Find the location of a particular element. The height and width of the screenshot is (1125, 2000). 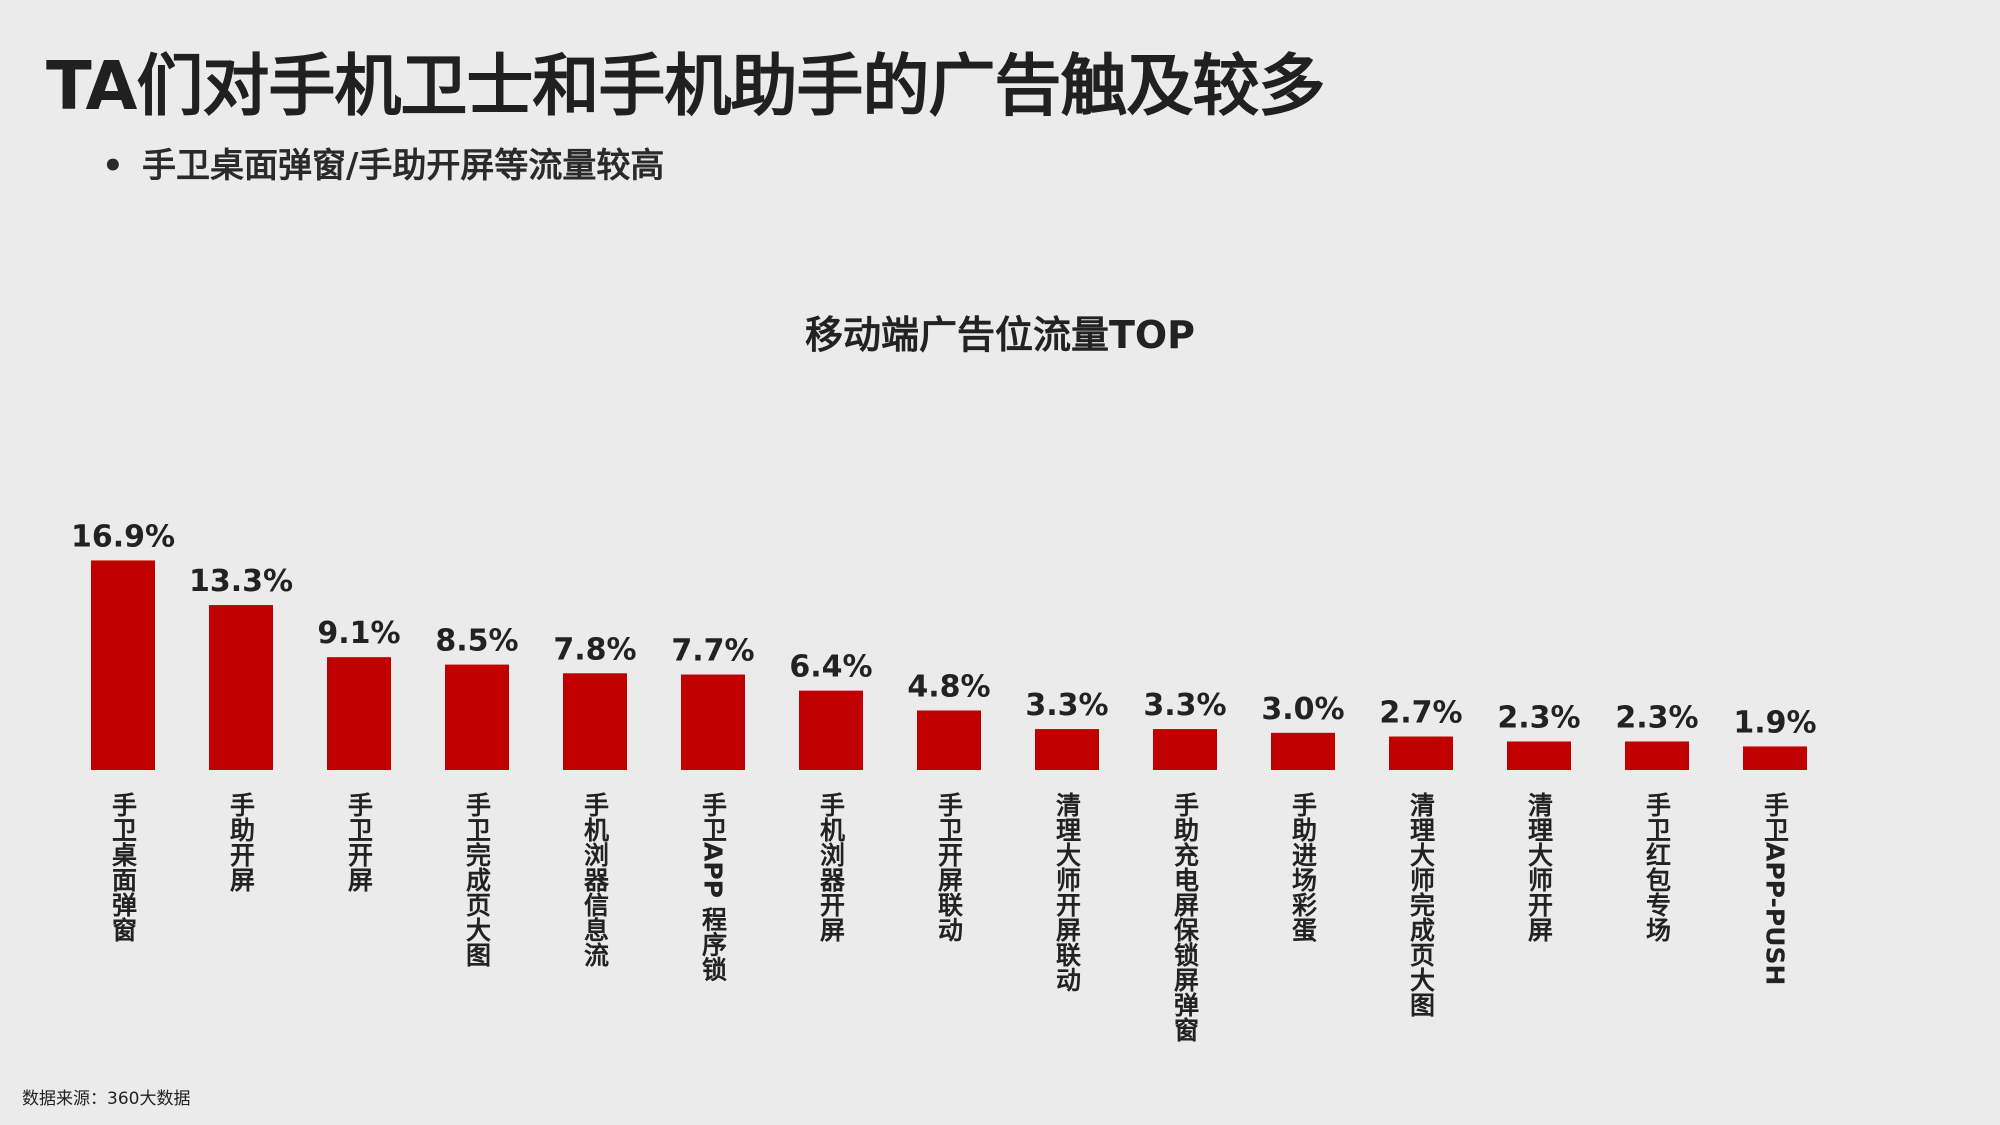

data-label: 1.9% is located at coordinates (1774, 722).